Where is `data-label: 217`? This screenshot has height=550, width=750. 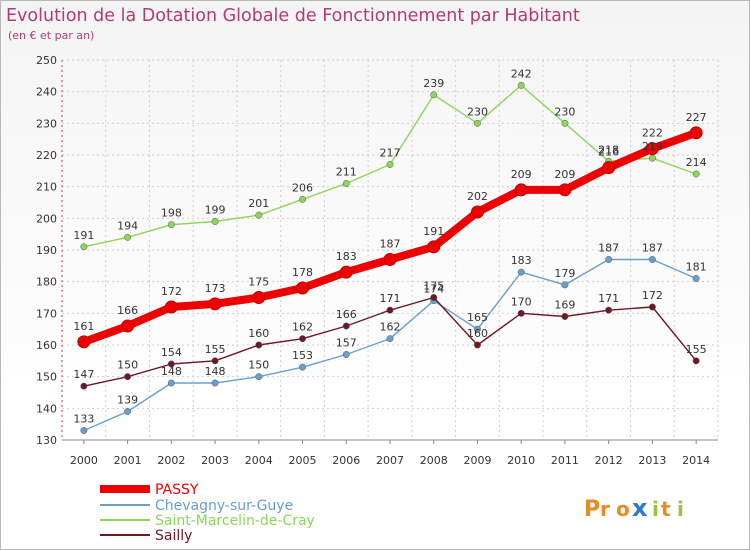 data-label: 217 is located at coordinates (390, 153).